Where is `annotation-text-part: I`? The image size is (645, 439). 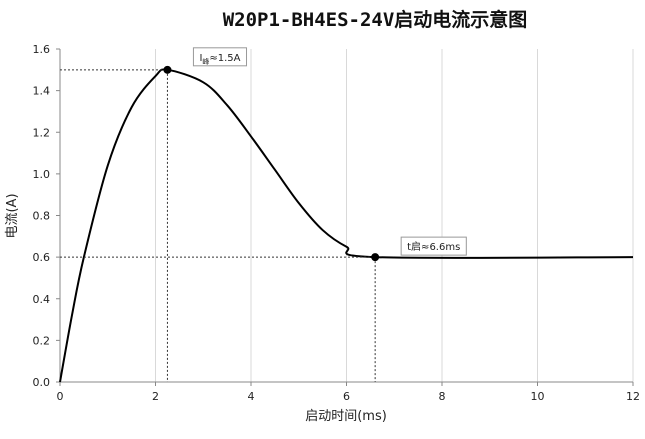 annotation-text-part: I is located at coordinates (200, 58).